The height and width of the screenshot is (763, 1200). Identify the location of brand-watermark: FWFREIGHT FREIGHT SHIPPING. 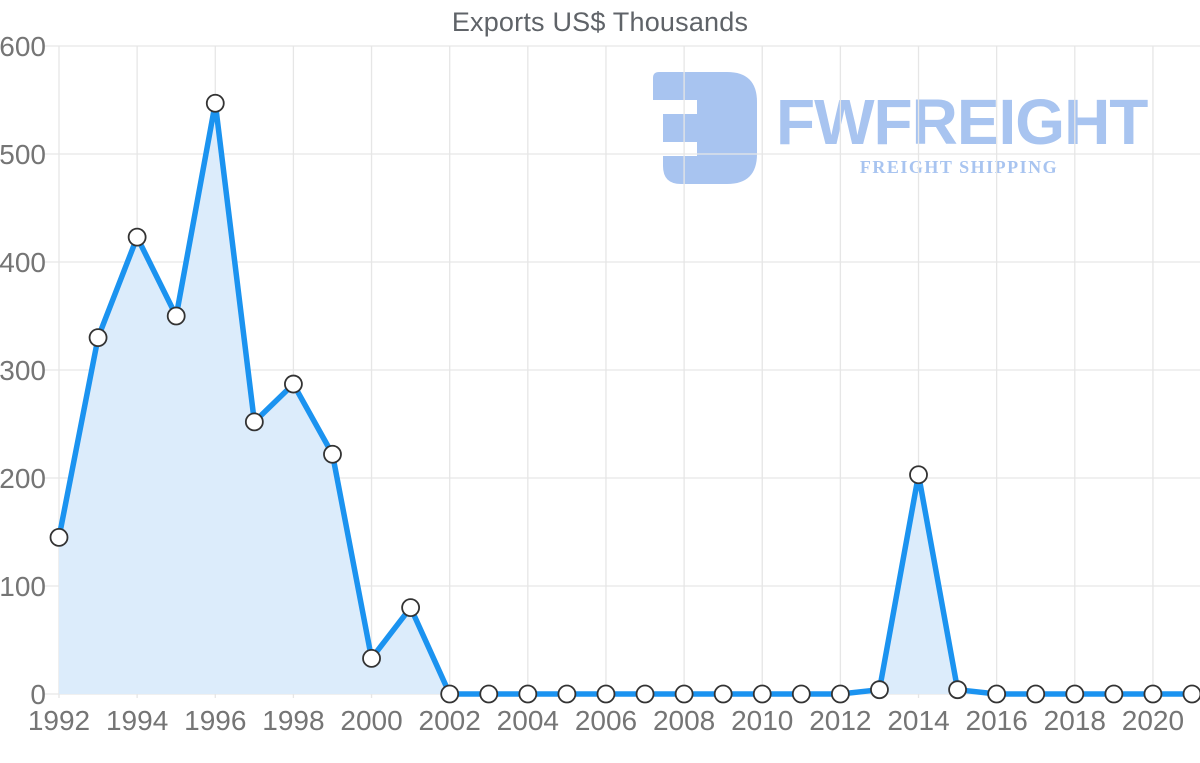
(896, 130).